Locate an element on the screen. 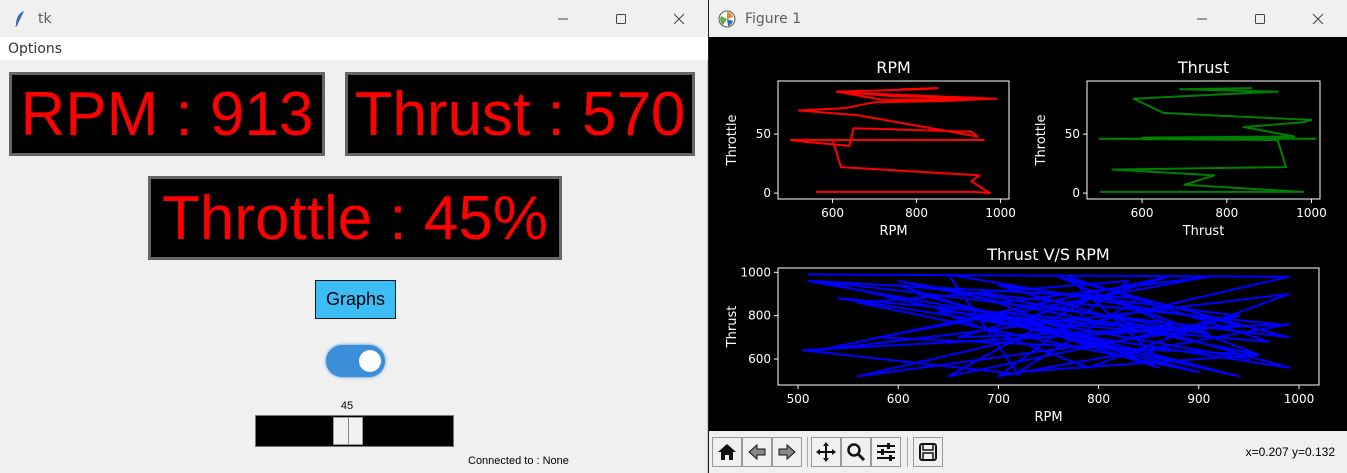 This screenshot has width=1347, height=473. chart1-xtick-label: 600 is located at coordinates (832, 213).